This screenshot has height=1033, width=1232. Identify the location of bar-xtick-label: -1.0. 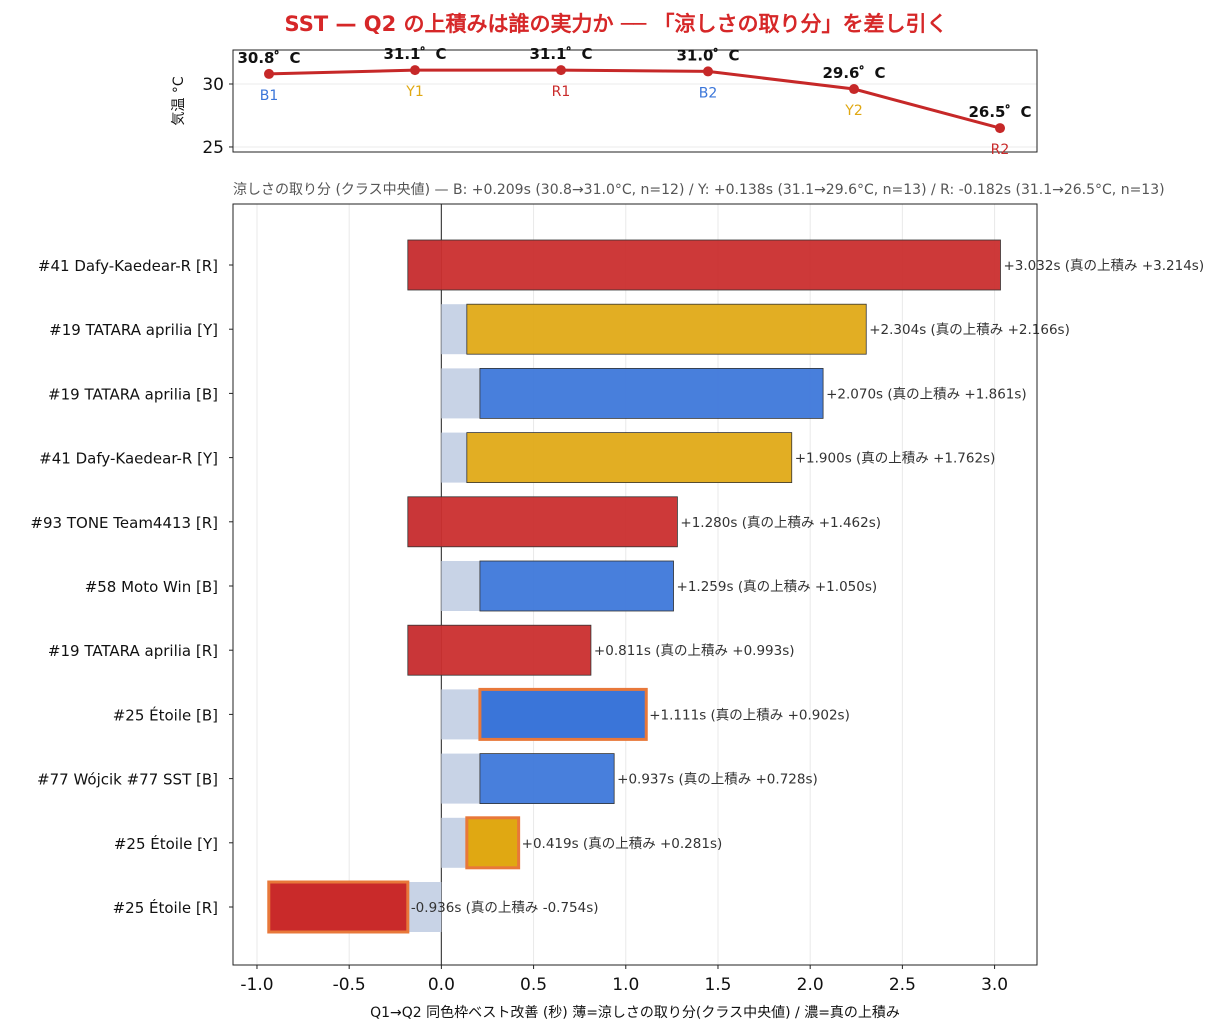
(256, 985).